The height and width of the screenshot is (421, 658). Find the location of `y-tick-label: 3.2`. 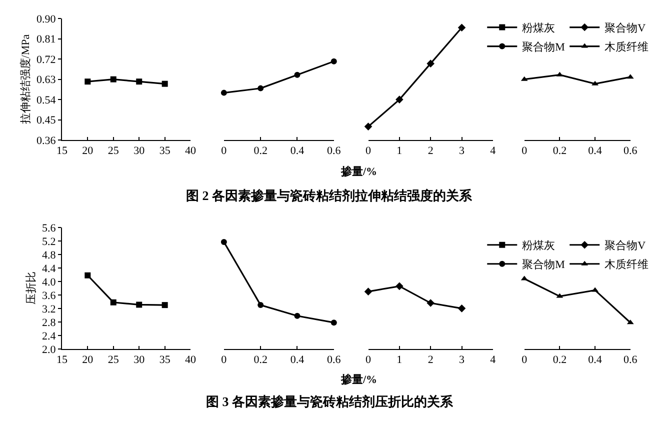

y-tick-label: 3.2 is located at coordinates (49, 309).